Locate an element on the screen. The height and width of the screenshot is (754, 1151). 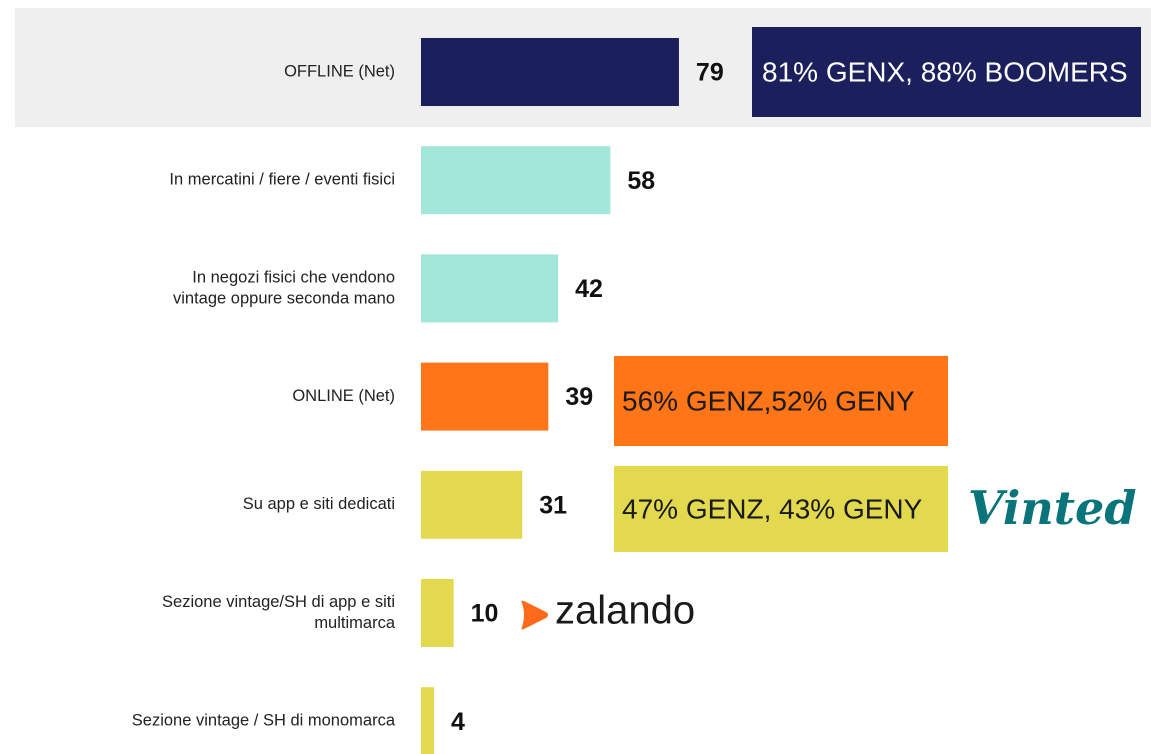
category-label: In mercatini / fiere / eventi fisici is located at coordinates (282, 180).